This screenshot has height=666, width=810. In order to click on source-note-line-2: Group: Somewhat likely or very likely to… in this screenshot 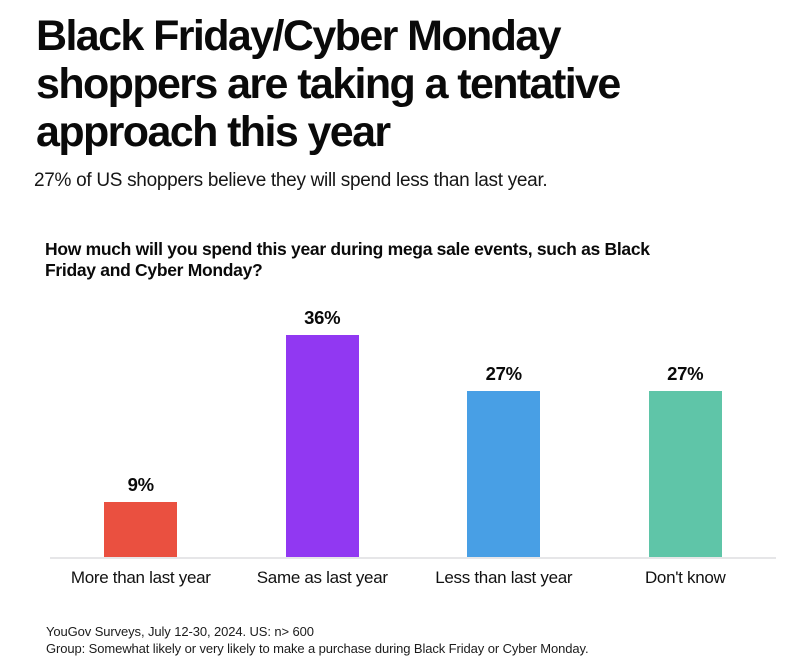, I will do `click(317, 648)`.